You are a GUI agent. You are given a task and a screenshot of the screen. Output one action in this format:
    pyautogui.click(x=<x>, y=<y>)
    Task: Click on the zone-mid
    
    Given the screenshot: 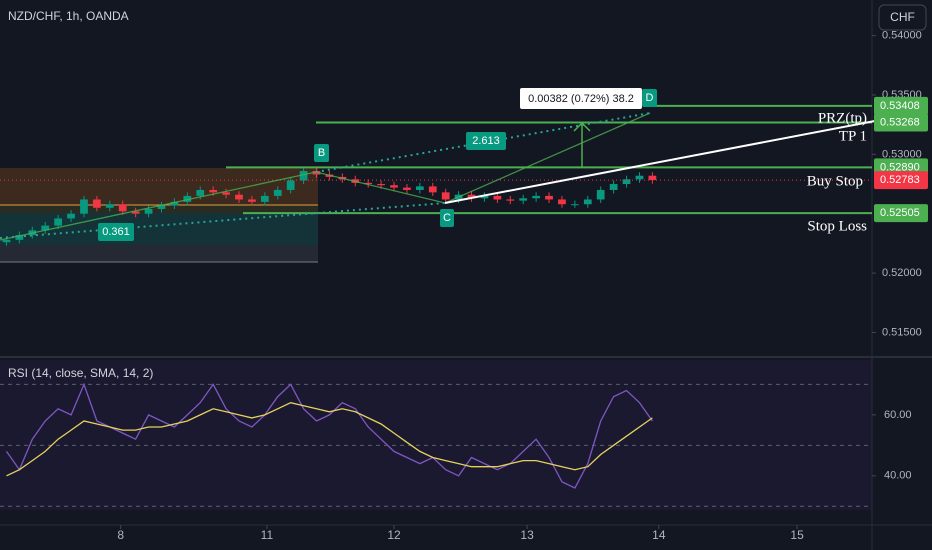 What is the action you would take?
    pyautogui.click(x=159, y=209)
    